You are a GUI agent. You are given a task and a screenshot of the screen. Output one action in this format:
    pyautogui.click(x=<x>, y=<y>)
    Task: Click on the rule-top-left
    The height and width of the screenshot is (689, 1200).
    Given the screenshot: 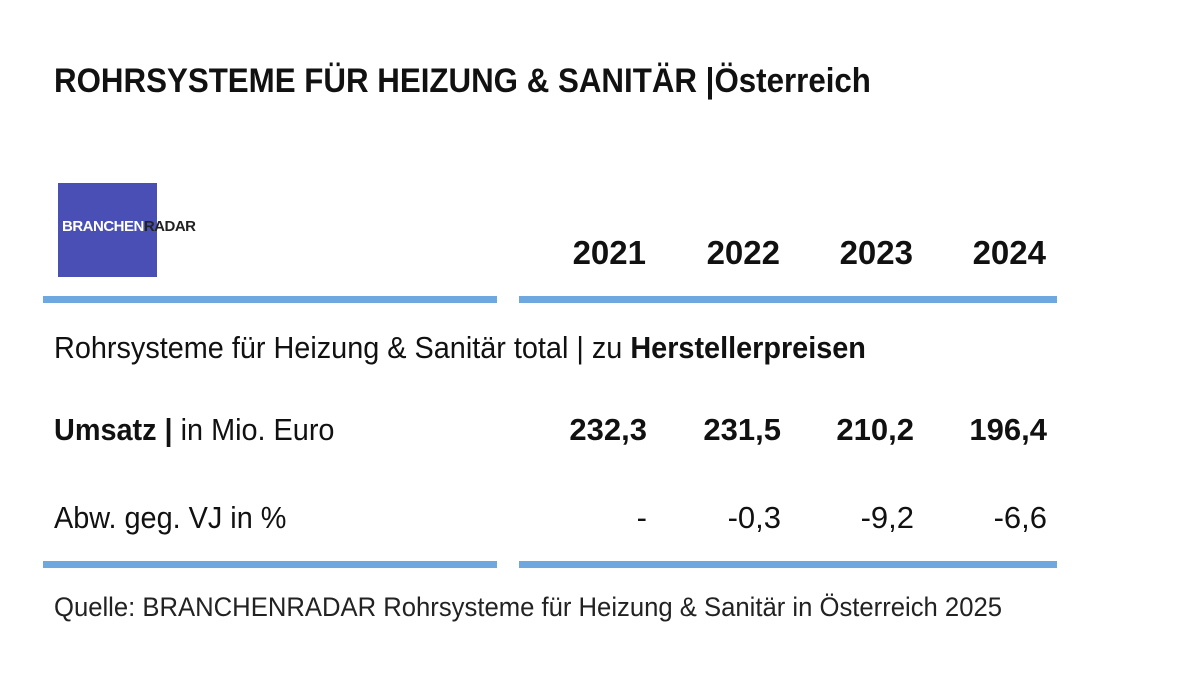 What is the action you would take?
    pyautogui.click(x=270, y=299)
    